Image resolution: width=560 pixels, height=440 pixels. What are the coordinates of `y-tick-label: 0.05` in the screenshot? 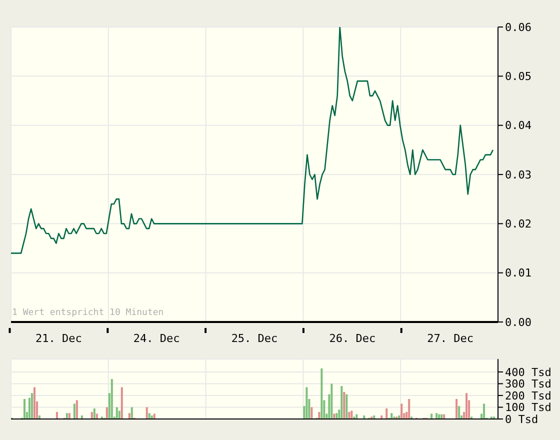 It's located at (518, 77).